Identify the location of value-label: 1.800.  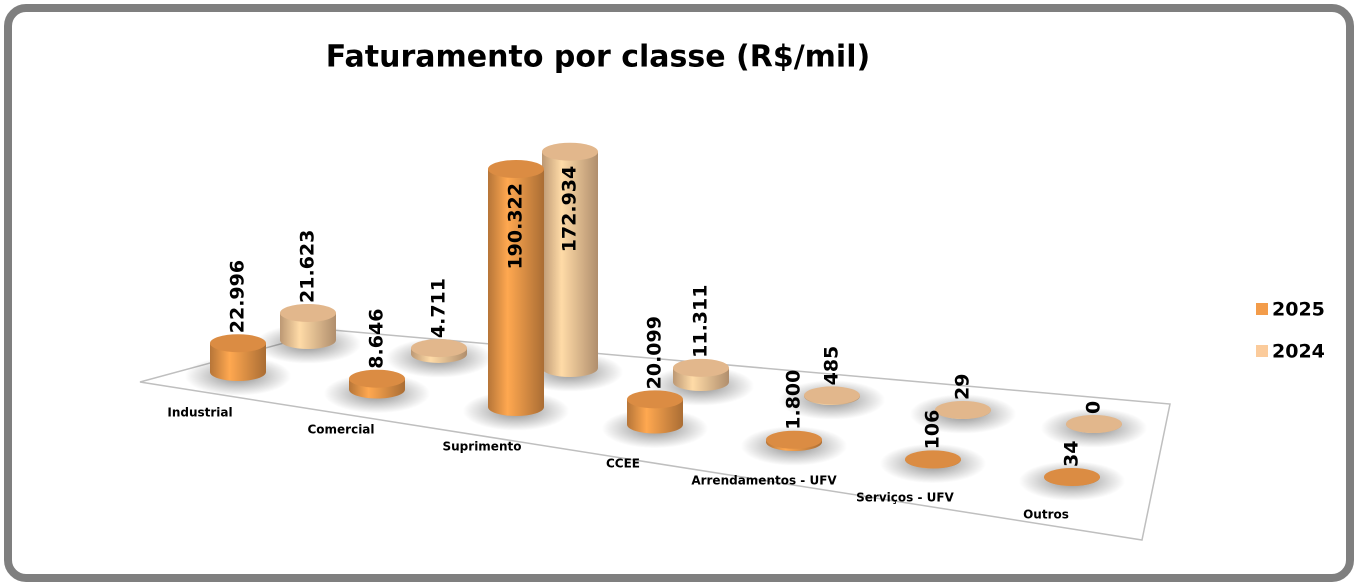
(794, 400).